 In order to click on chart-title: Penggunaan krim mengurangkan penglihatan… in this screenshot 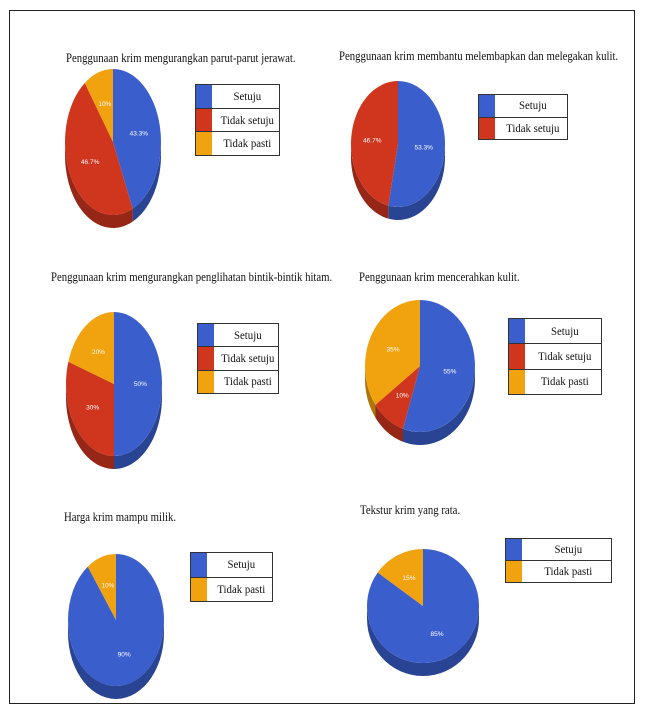, I will do `click(192, 277)`.